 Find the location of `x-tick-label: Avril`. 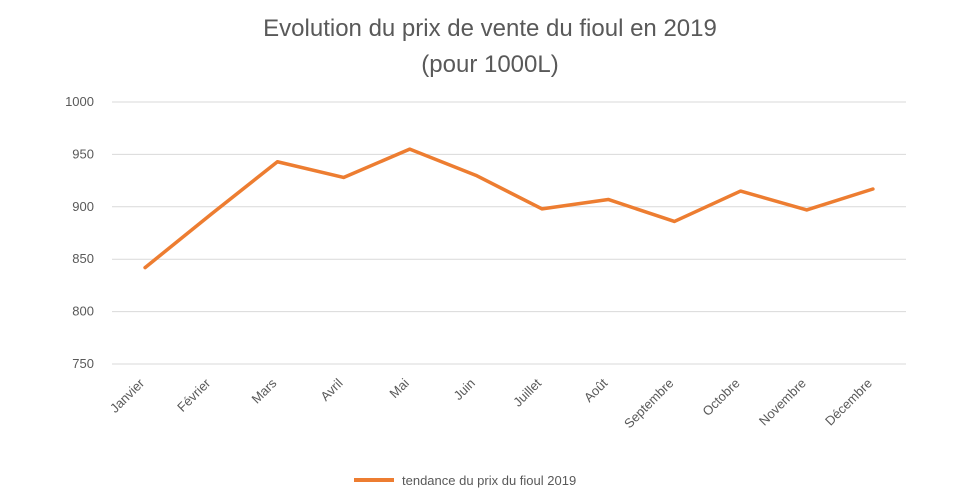

x-tick-label: Avril is located at coordinates (331, 389).